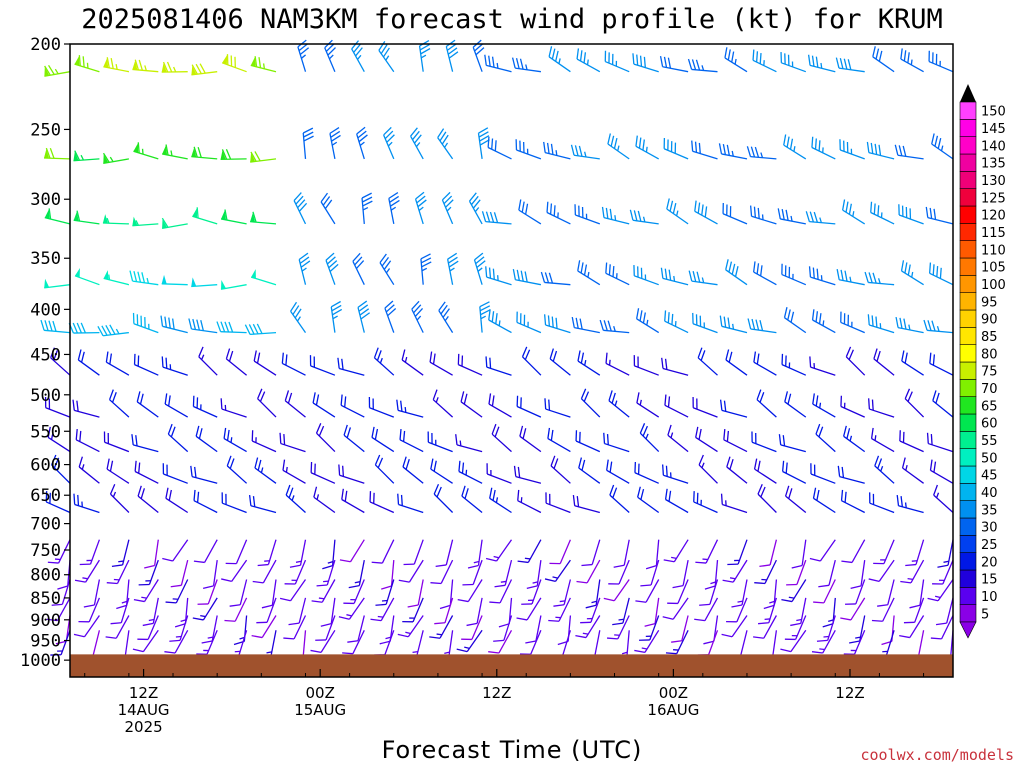 This screenshot has width=1024, height=768. What do you see at coordinates (45, 642) in the screenshot?
I see `y-tick-label: 950` at bounding box center [45, 642].